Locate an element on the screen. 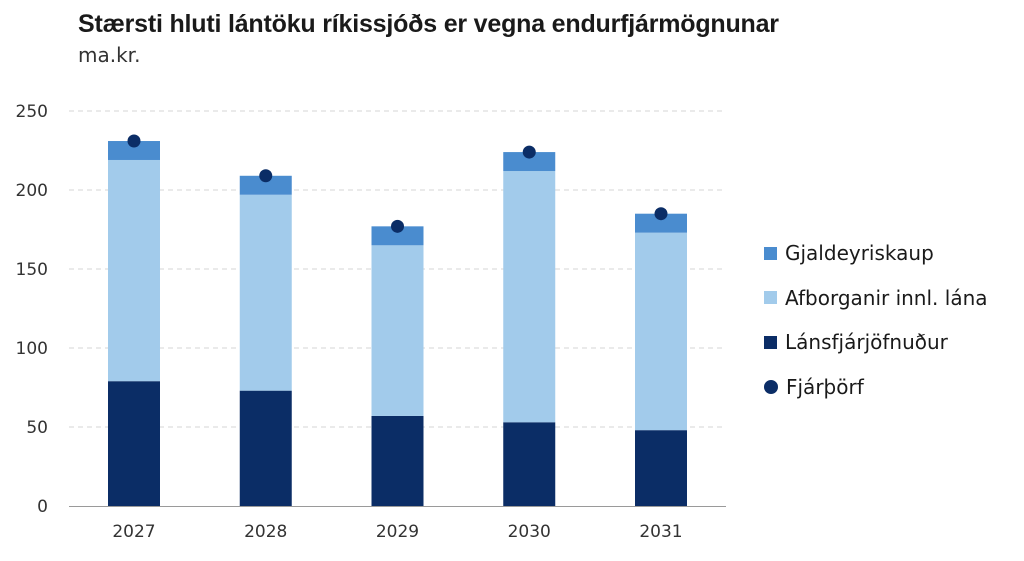 The height and width of the screenshot is (561, 1024). x-tick-label: 2031 is located at coordinates (660, 532).